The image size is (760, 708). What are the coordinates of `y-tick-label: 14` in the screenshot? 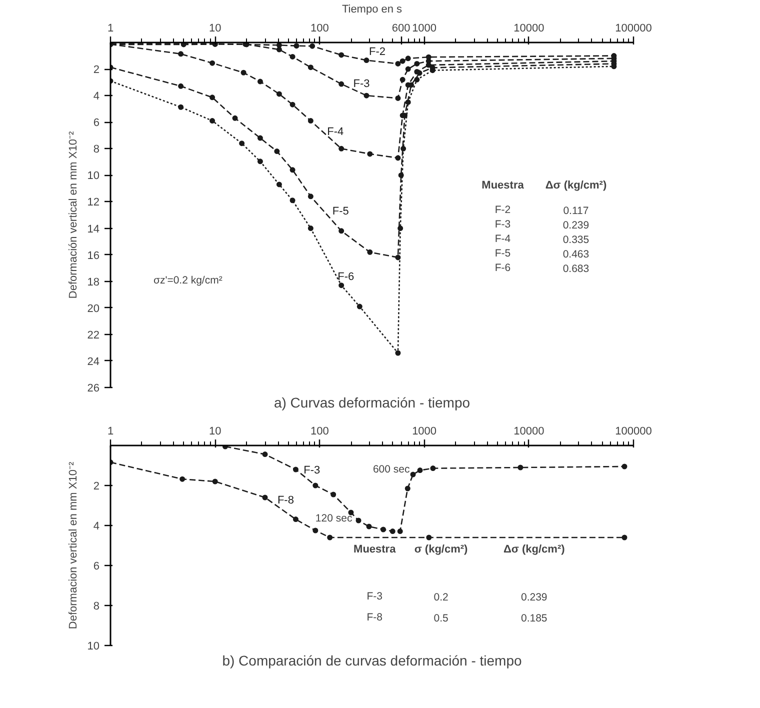 It's located at (93, 229).